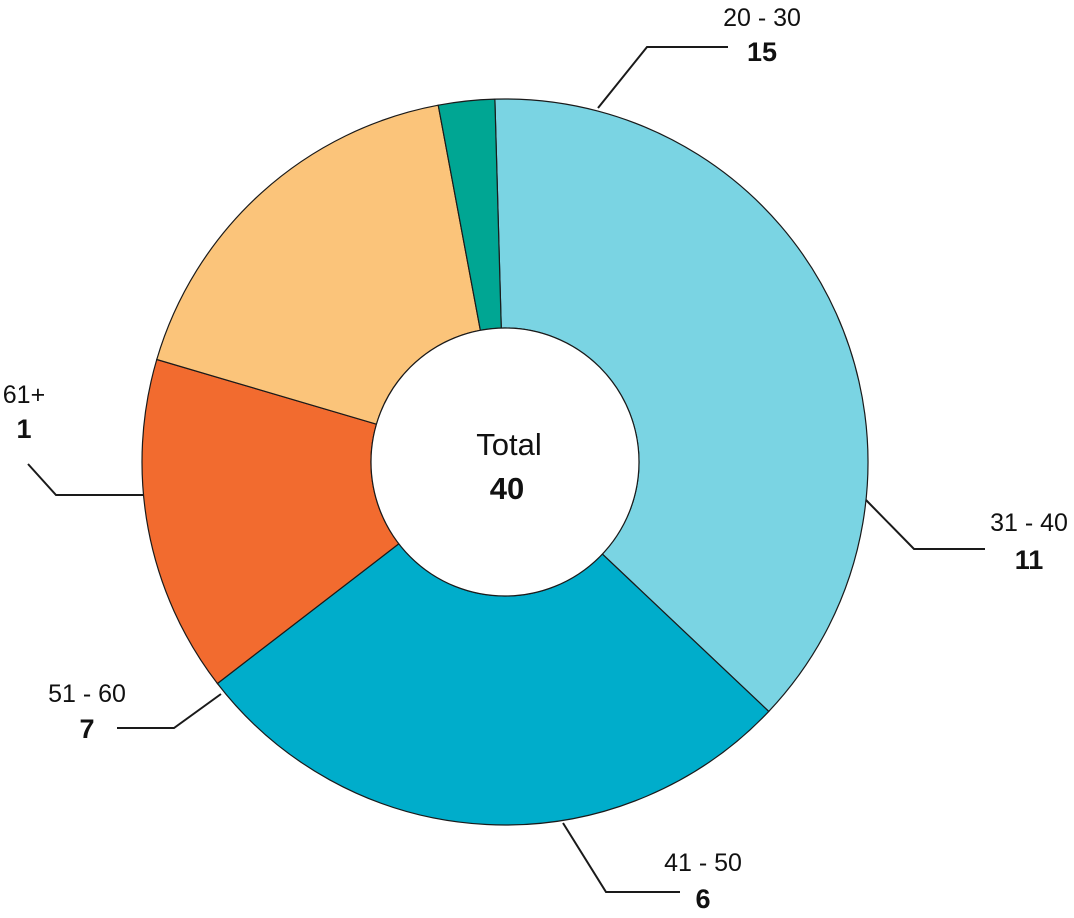  I want to click on slice-value-label: 6, so click(702, 899).